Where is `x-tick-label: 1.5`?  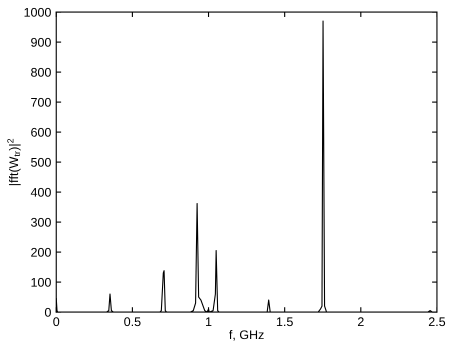 x-tick-label: 1.5 is located at coordinates (284, 321).